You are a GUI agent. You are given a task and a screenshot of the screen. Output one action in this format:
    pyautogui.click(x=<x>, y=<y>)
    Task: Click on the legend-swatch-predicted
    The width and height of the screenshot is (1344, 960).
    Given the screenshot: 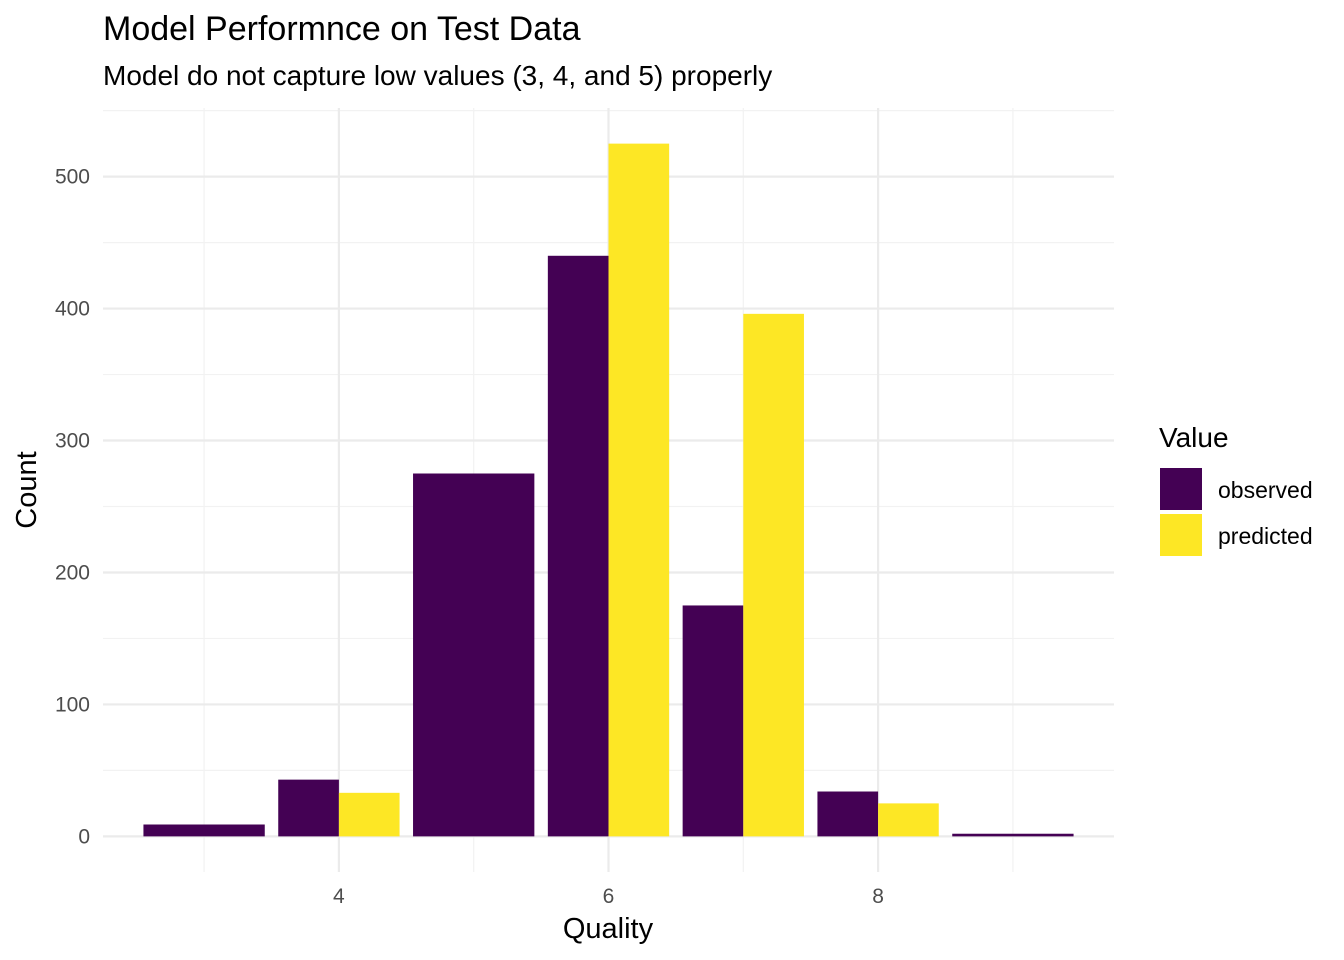 What is the action you would take?
    pyautogui.click(x=1181, y=535)
    